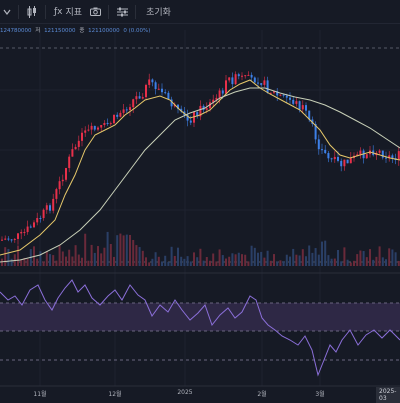 The image size is (400, 403). What do you see at coordinates (38, 31) in the screenshot?
I see `ohlc-low-label: 저` at bounding box center [38, 31].